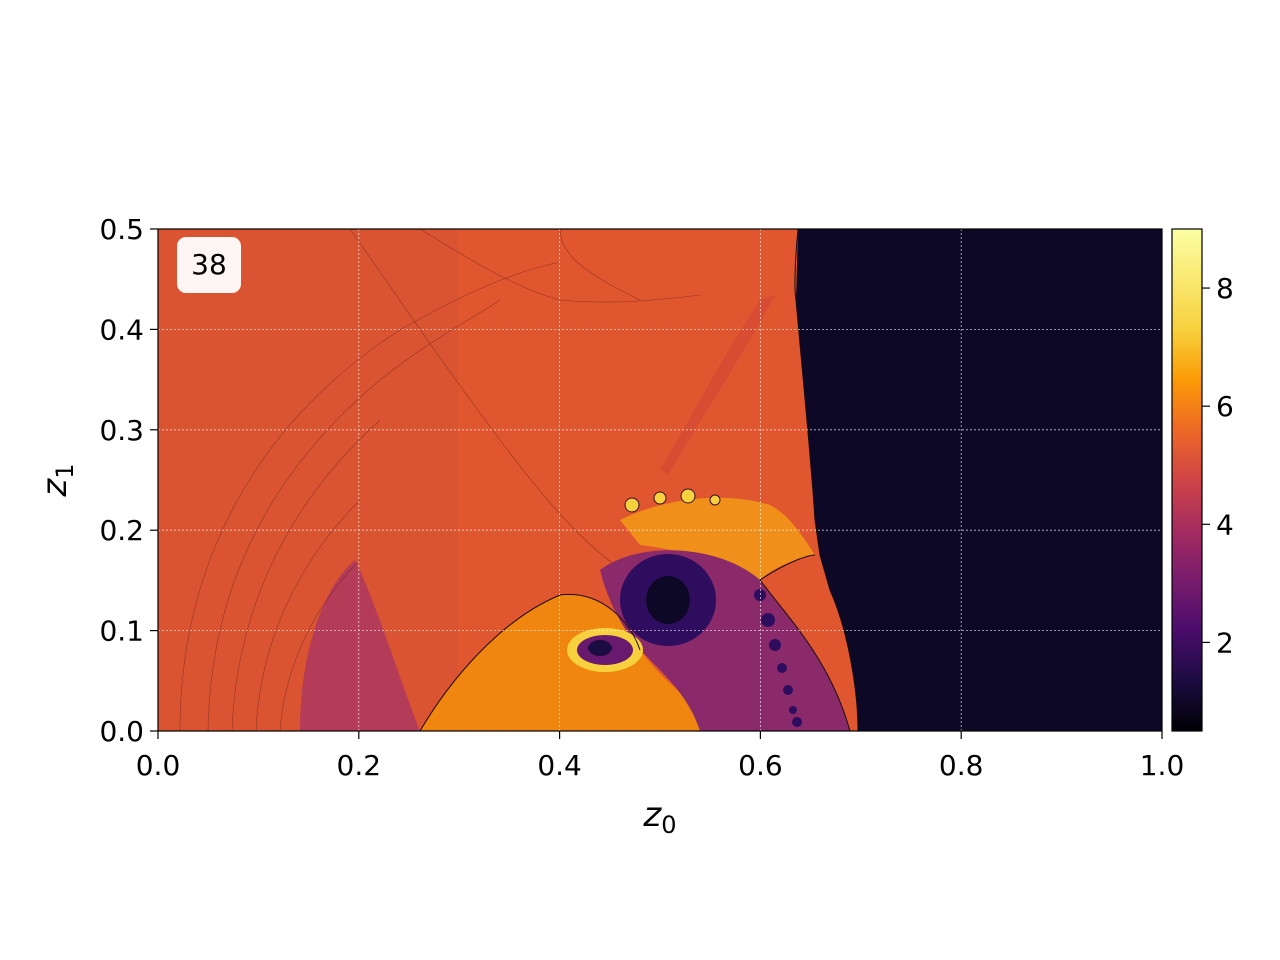 This screenshot has height=960, width=1280. I want to click on right-region, so click(979, 480).